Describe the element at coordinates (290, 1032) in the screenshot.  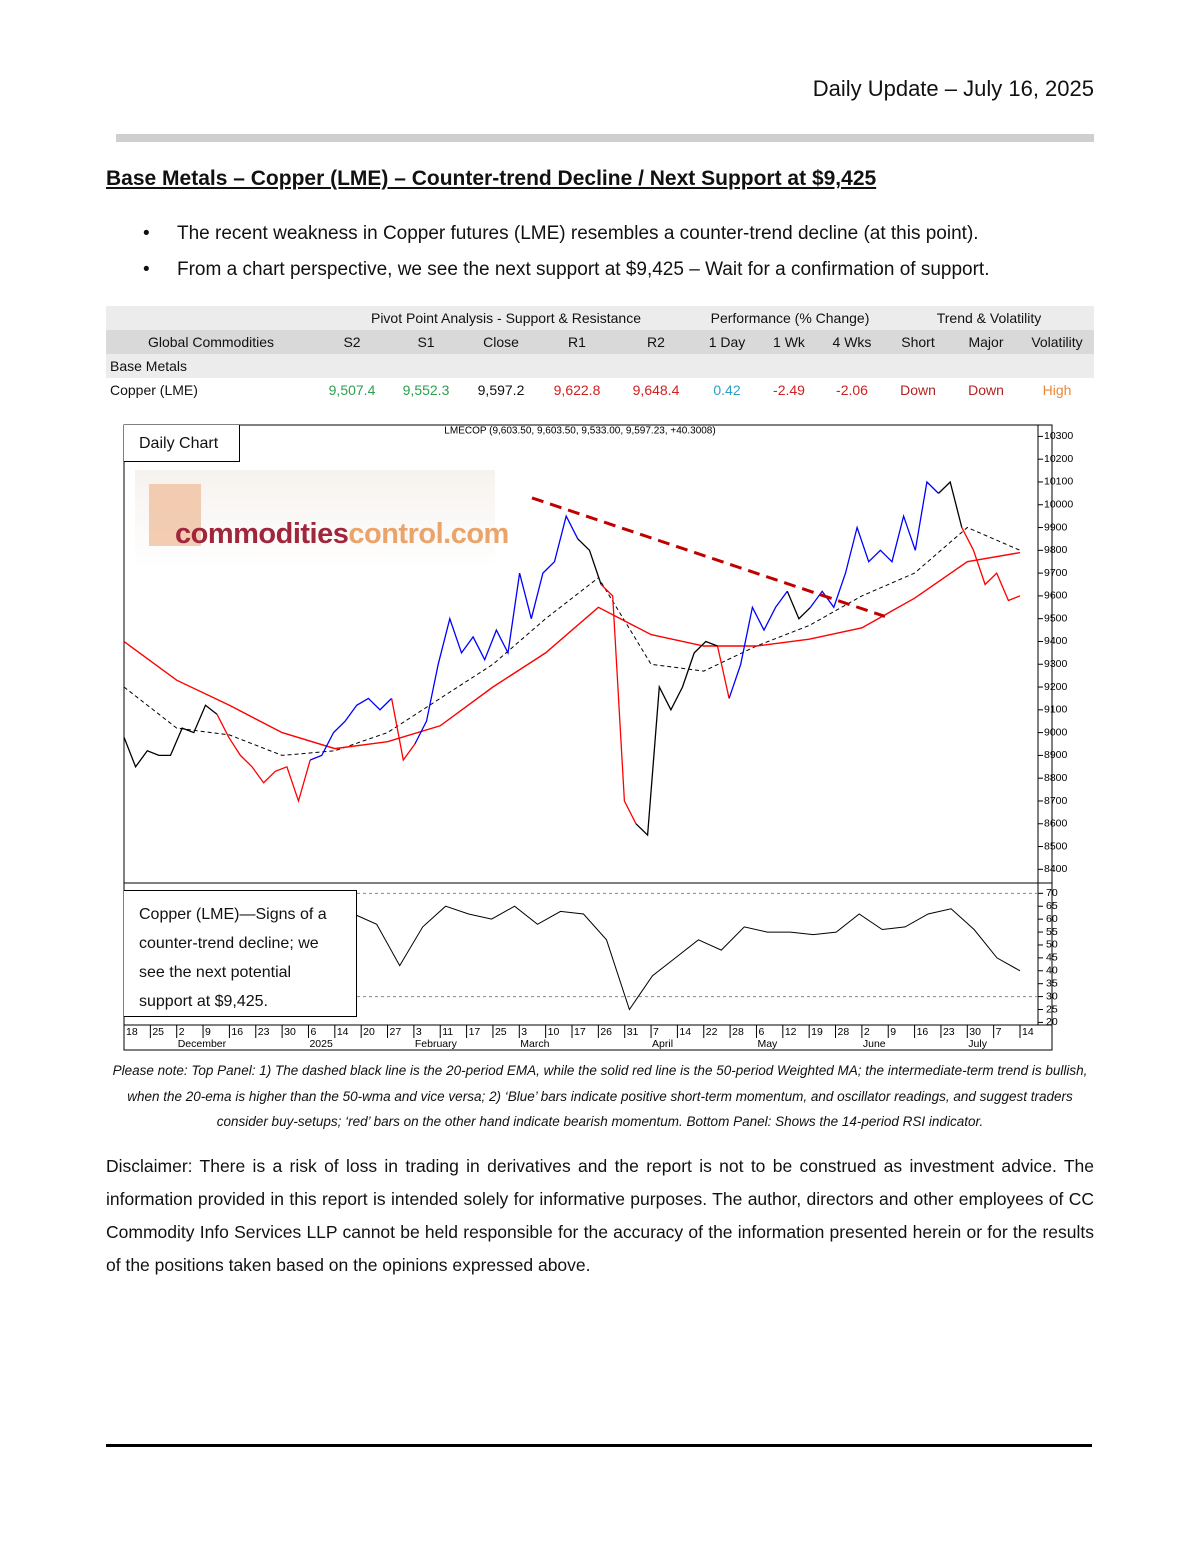
I see `x-tick-label: 30` at that location.